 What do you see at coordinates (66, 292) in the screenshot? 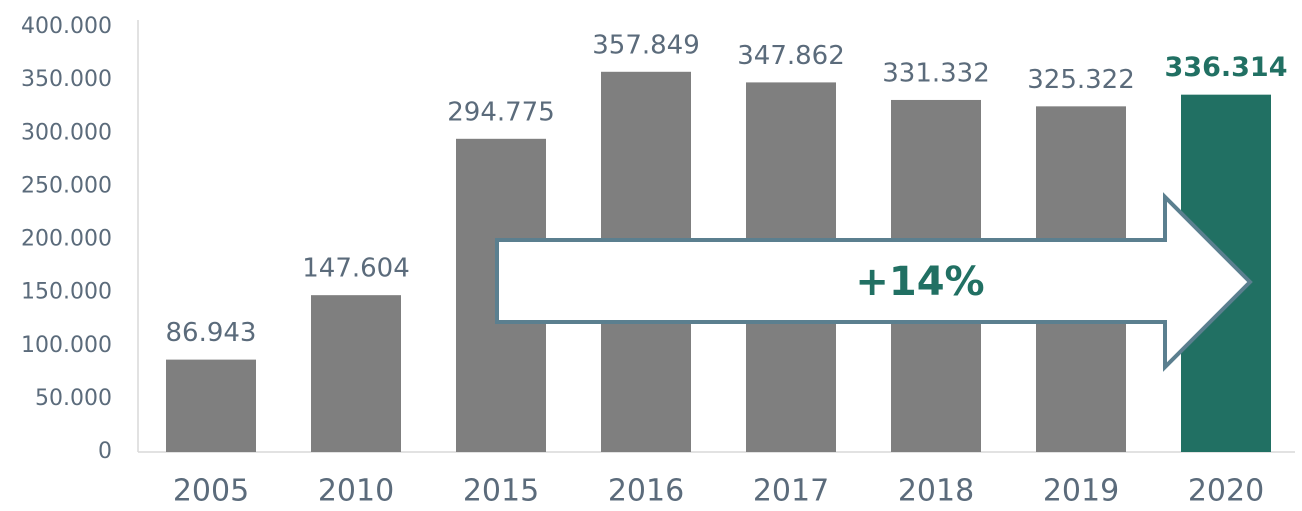
I see `y-tick-label: 150.000` at bounding box center [66, 292].